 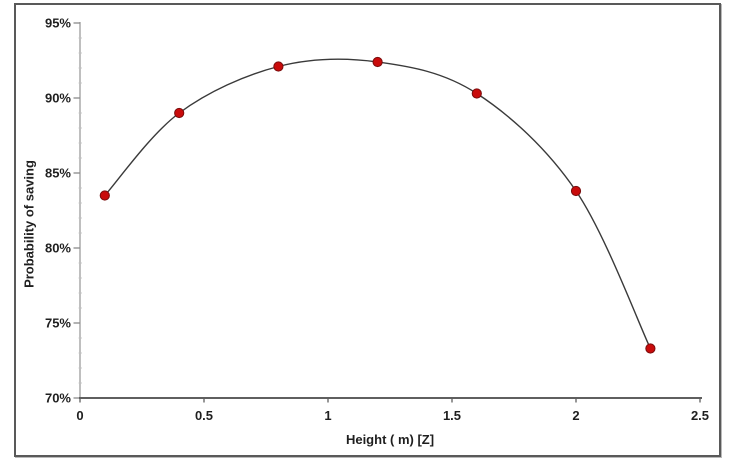 What do you see at coordinates (58, 323) in the screenshot?
I see `y-tick-label: 75%` at bounding box center [58, 323].